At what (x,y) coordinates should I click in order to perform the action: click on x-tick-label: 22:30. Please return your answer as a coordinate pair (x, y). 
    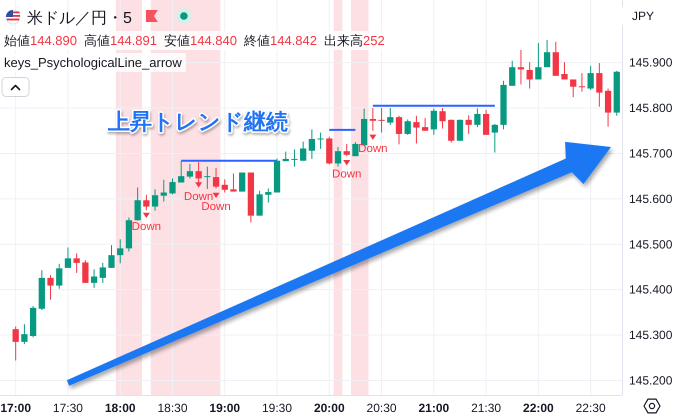
    Looking at the image, I should click on (591, 408).